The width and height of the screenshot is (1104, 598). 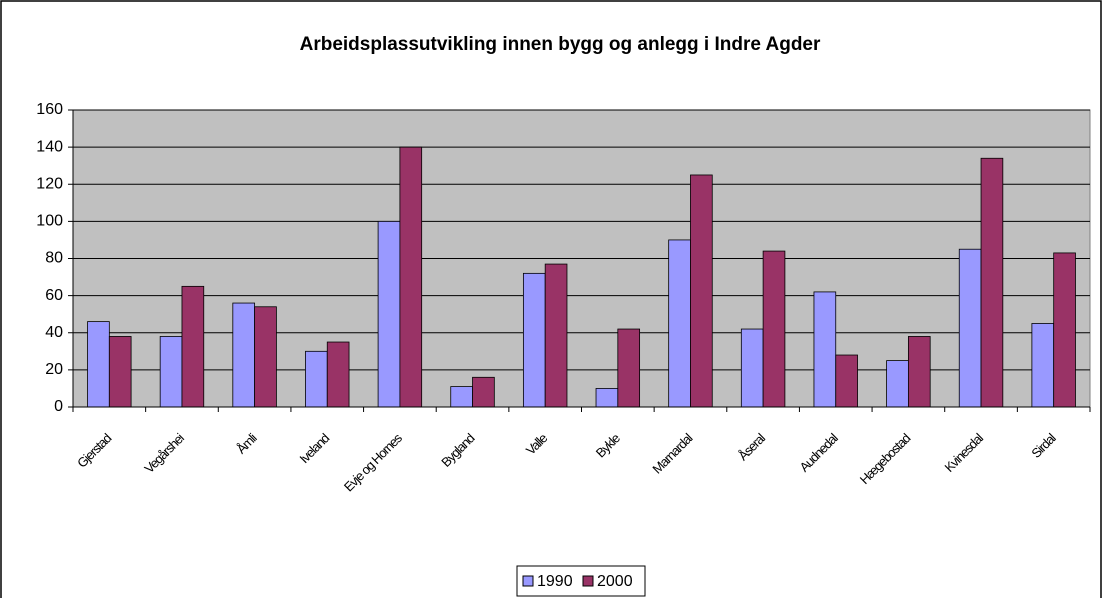 What do you see at coordinates (54, 369) in the screenshot?
I see `y-tick-label: 20` at bounding box center [54, 369].